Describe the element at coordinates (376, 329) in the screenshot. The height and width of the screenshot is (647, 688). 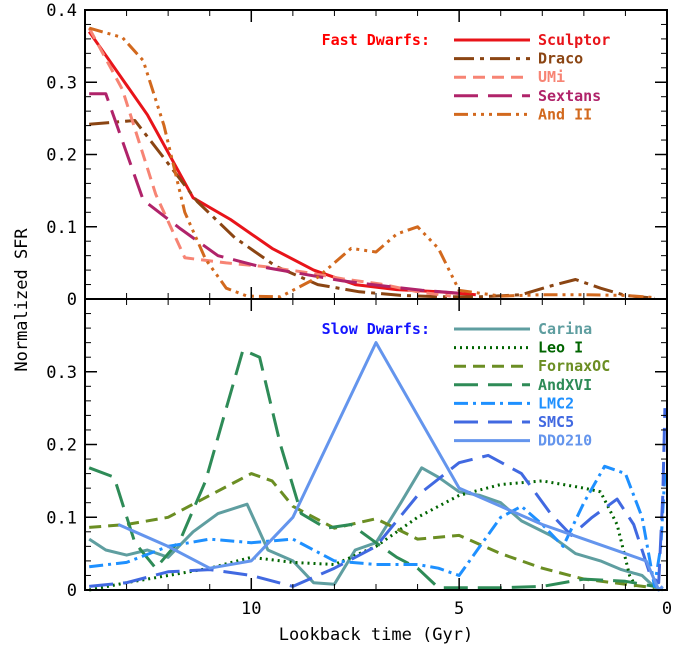
I see `legend-group-title: Slow Dwarfs:` at that location.